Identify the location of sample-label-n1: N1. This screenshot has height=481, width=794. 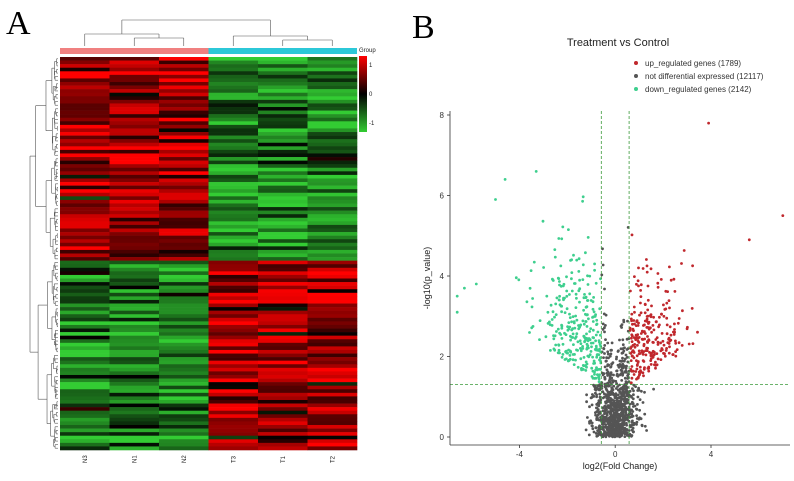
(135, 459).